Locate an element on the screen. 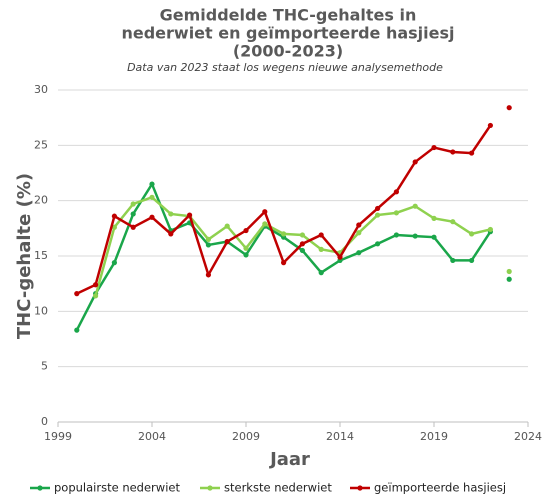  x-tick-label: 2009 is located at coordinates (246, 436).